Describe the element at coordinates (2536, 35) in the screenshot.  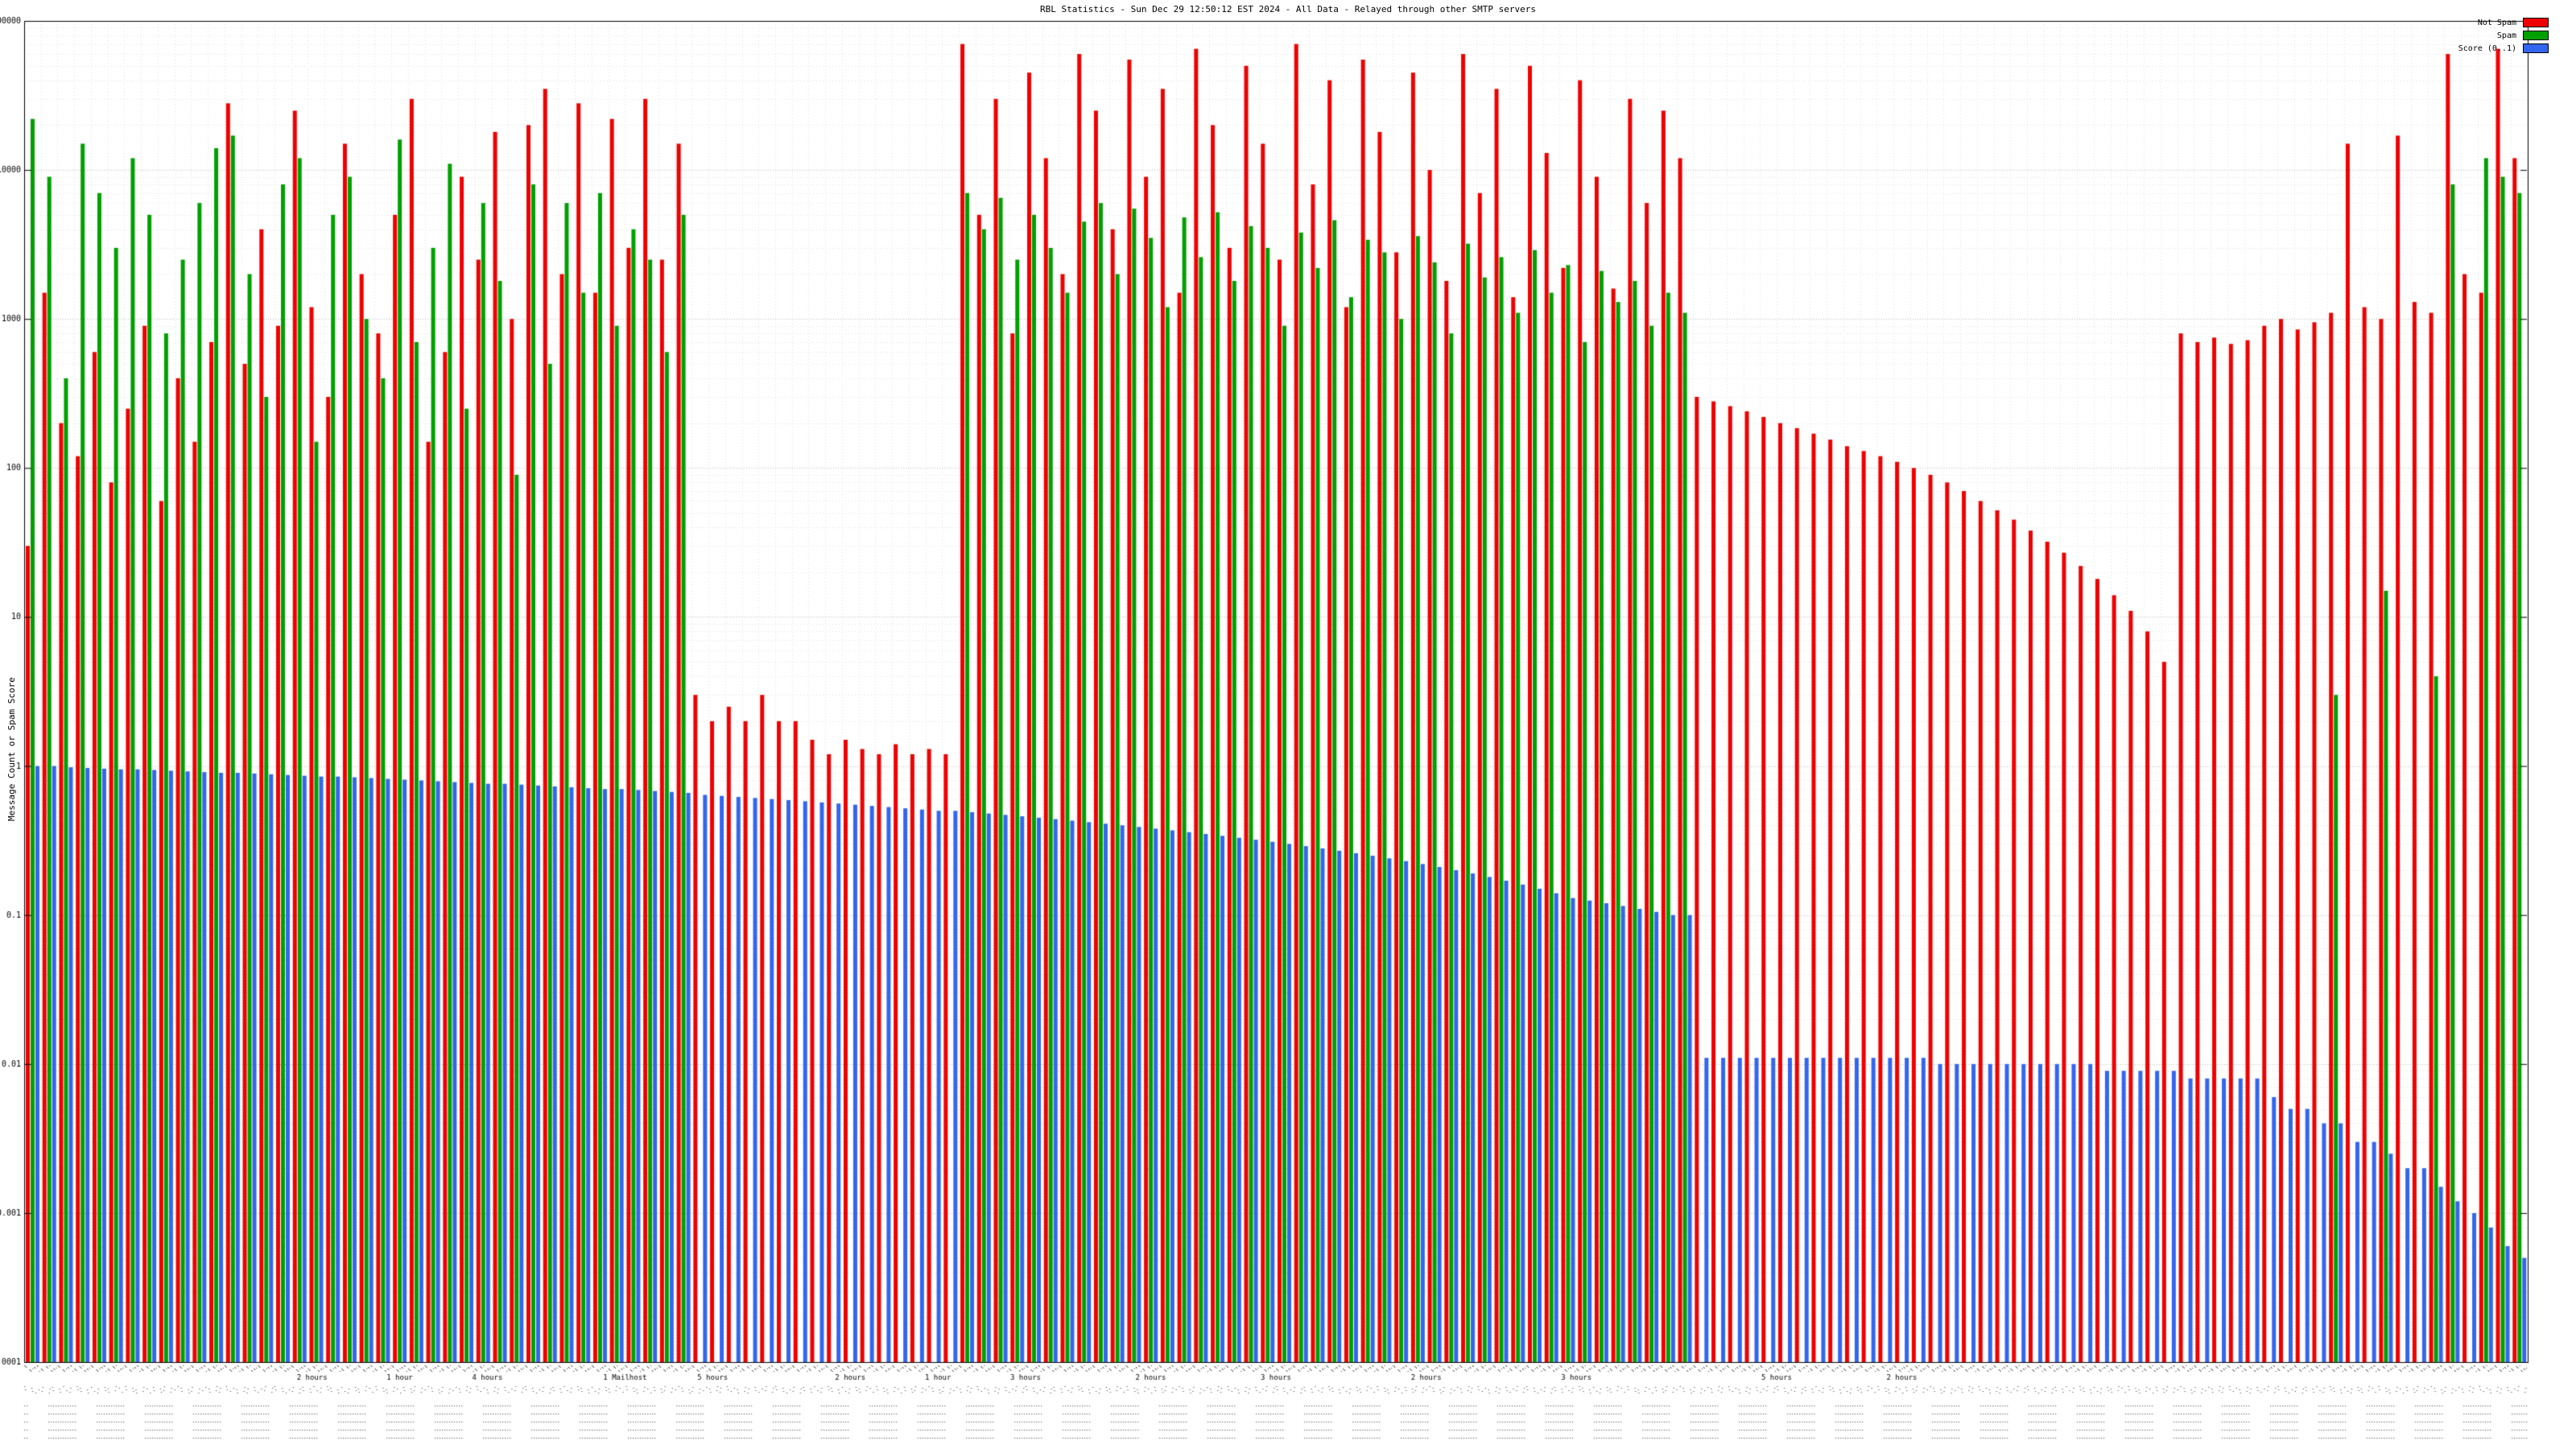
I see `spam-color-swatch` at that location.